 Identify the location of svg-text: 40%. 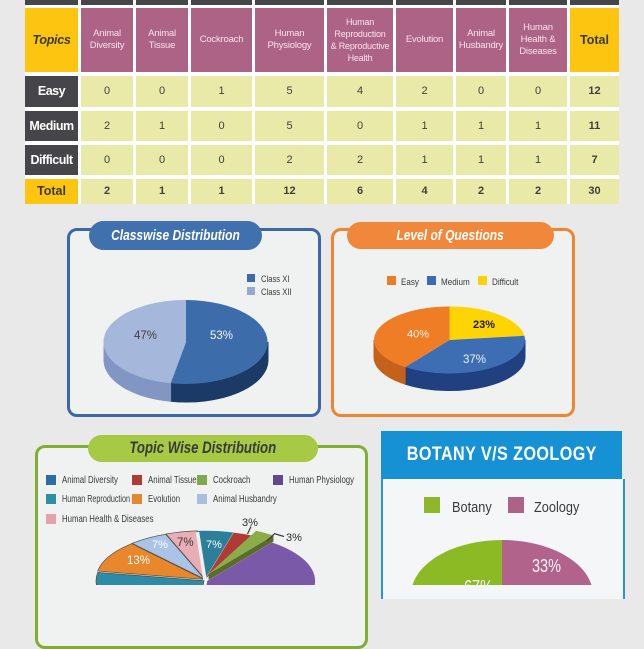
(418, 335).